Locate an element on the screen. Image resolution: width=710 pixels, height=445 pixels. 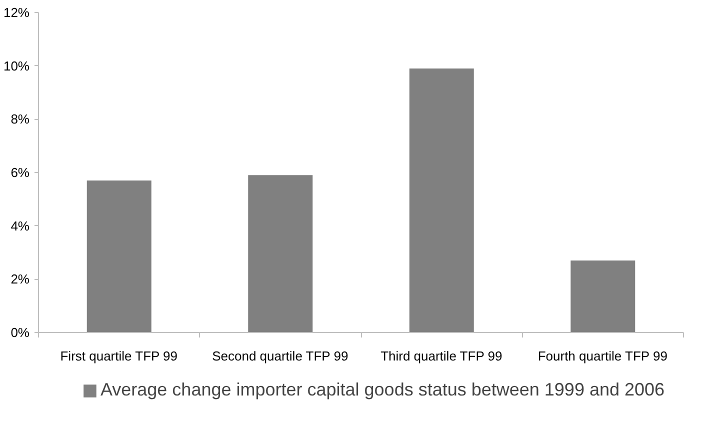
y-tick-label: 6% is located at coordinates (20, 172).